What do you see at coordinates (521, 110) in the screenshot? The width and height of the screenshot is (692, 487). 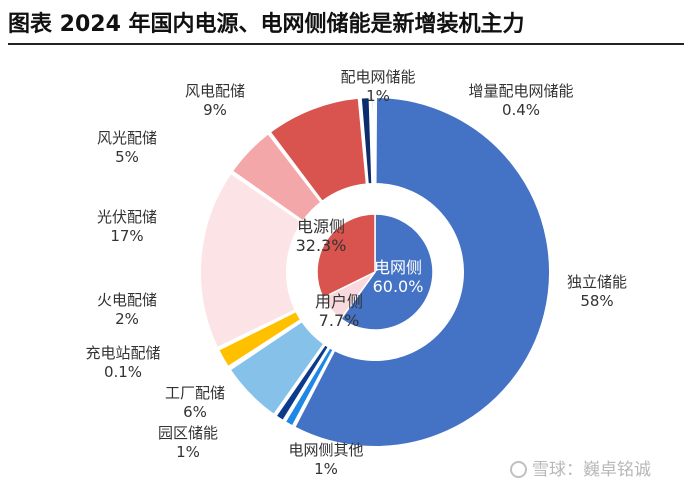 I see `outer-label-10-value: 0.4%` at bounding box center [521, 110].